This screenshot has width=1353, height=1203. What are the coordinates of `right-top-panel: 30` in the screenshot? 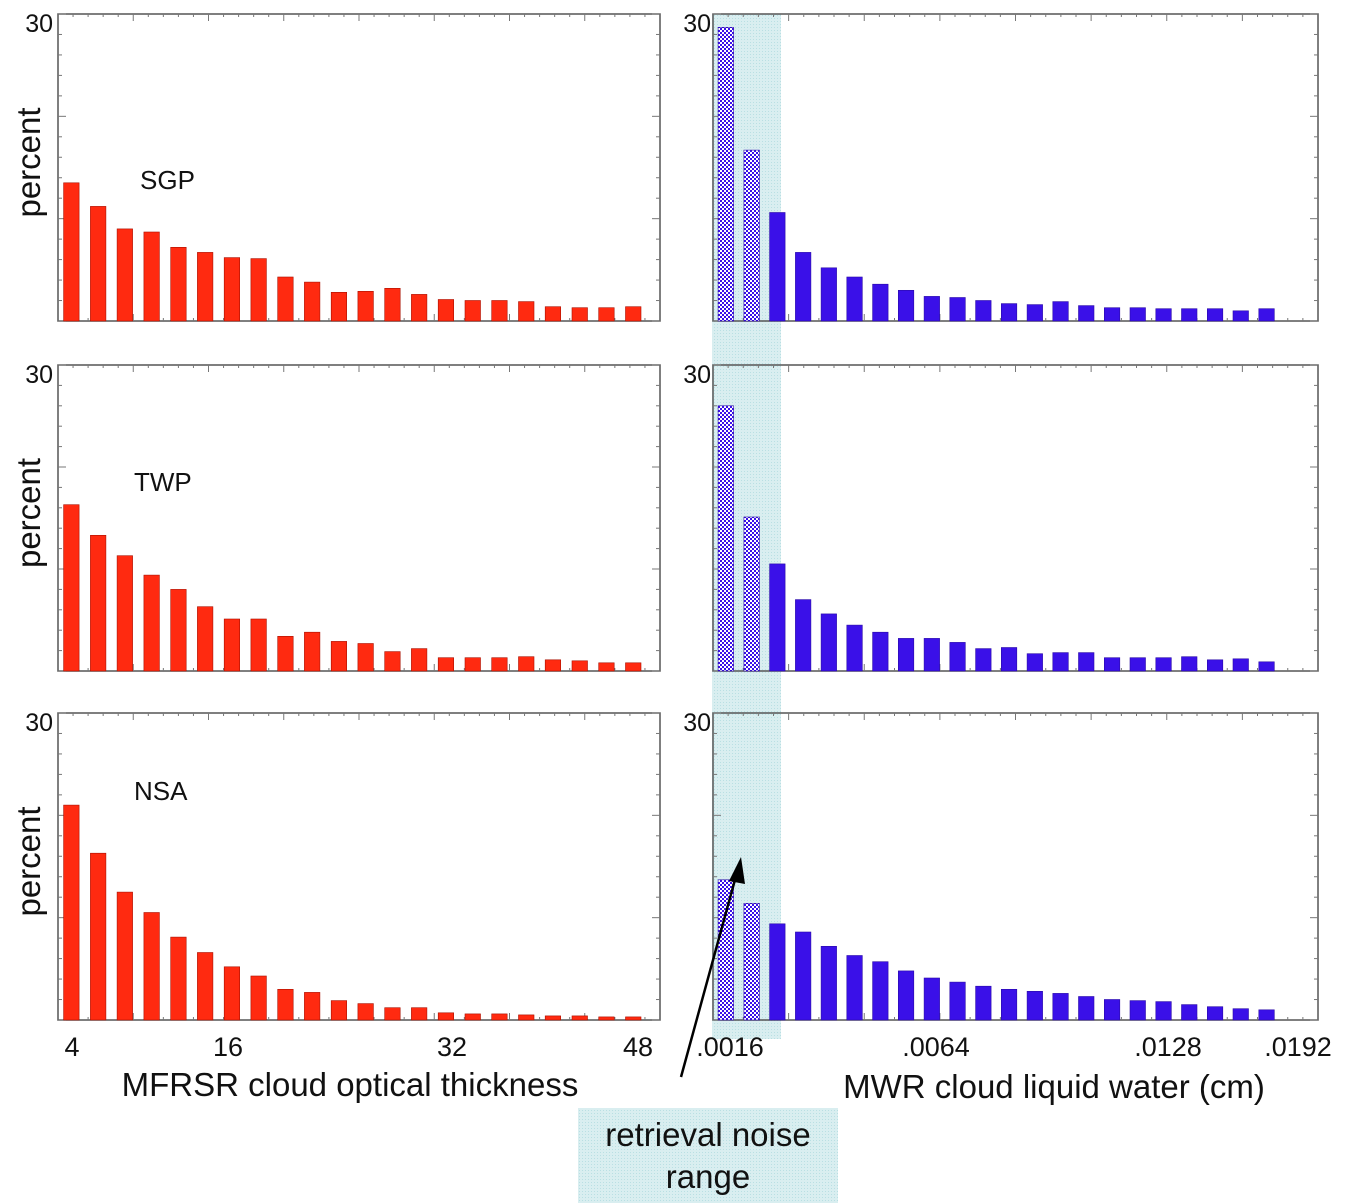 It's located at (1001, 166).